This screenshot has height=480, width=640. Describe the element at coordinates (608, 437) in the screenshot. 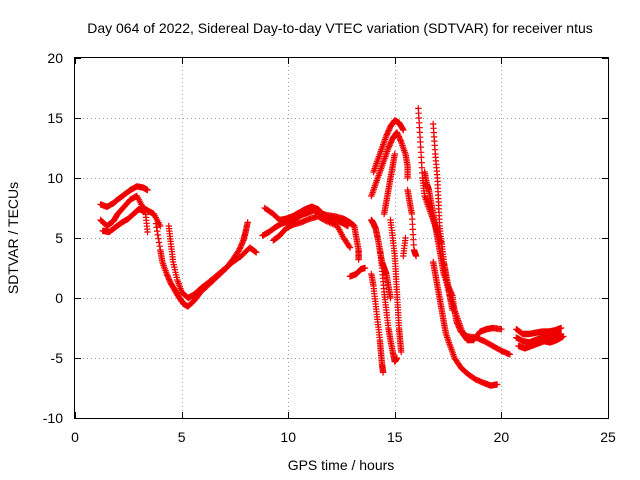

I see `x-tick-label: 25` at that location.